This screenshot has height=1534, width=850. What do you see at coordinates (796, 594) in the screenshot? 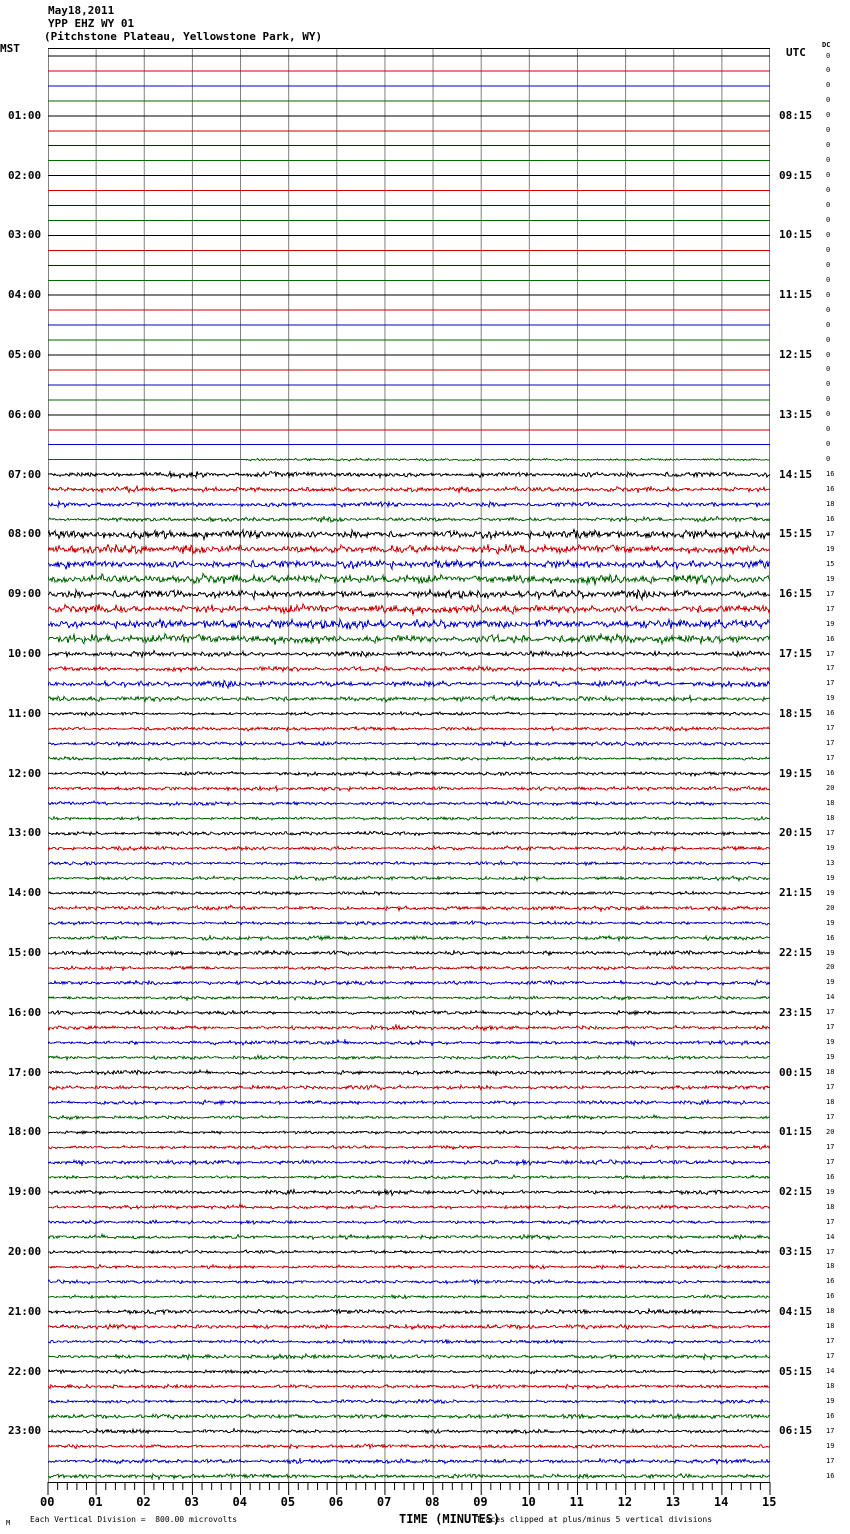
I see `right-hour-label-1615: 16:15` at bounding box center [796, 594].